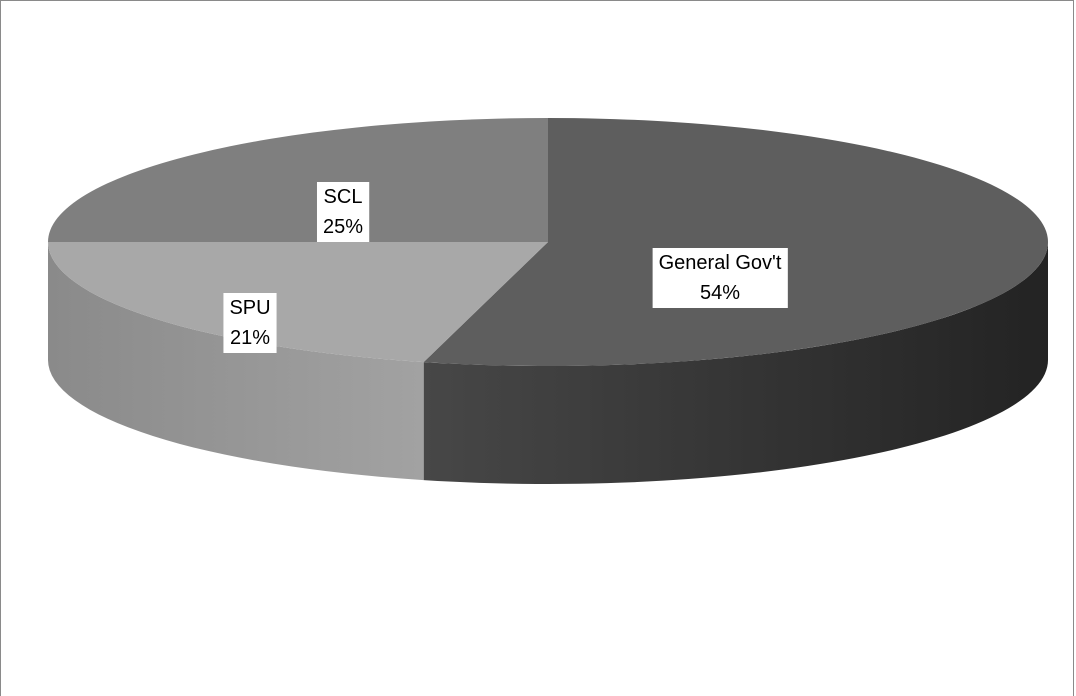  I want to click on pie-slice-spu, so click(298, 302).